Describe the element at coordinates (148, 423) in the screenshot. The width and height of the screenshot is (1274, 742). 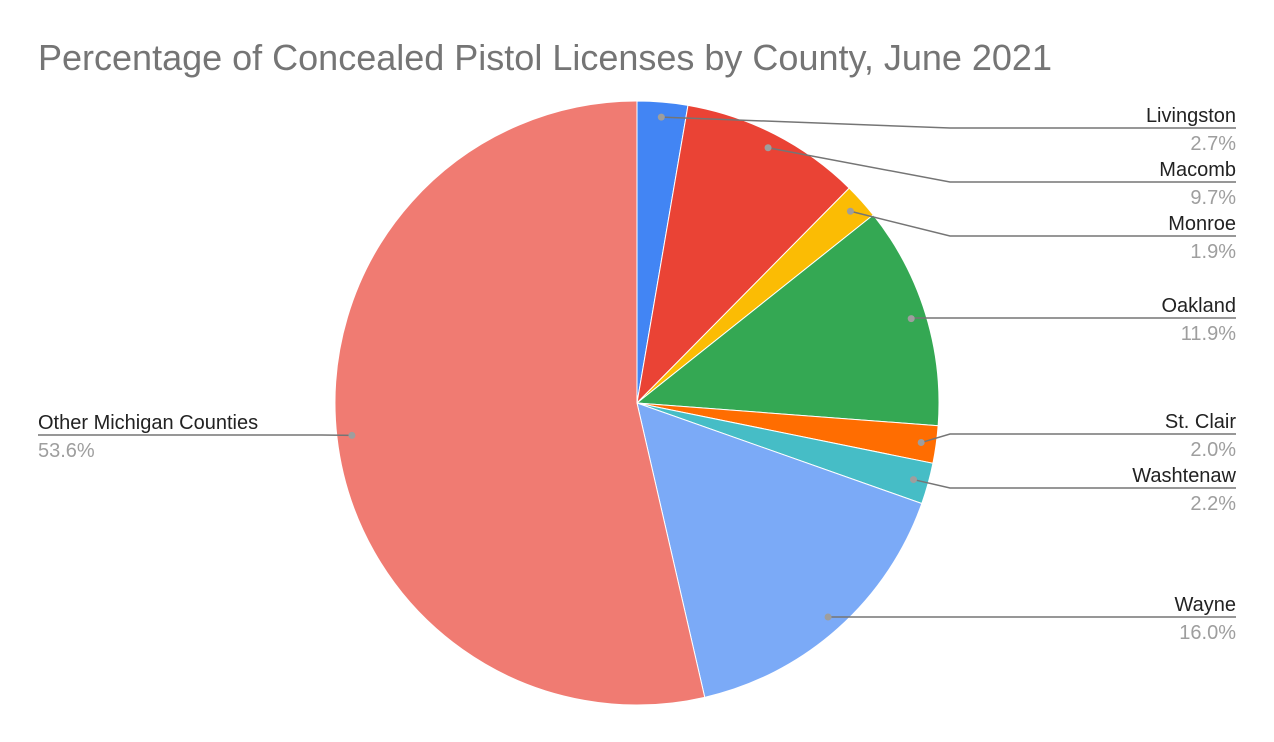
I see `slice-label: Other Michigan Counties` at that location.